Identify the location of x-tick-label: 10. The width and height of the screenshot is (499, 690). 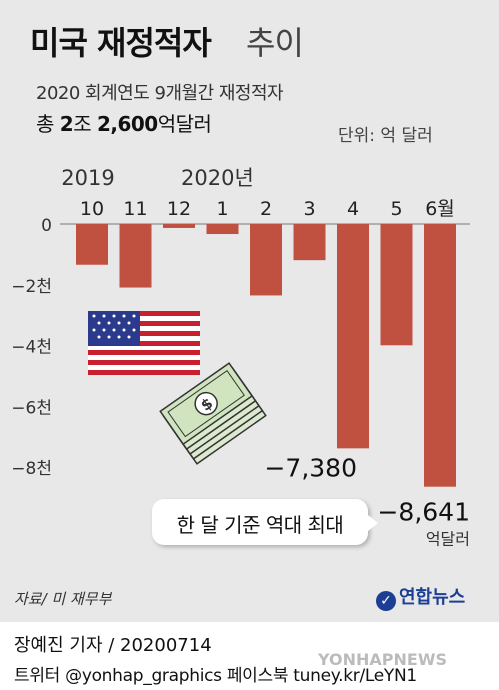
(92, 209).